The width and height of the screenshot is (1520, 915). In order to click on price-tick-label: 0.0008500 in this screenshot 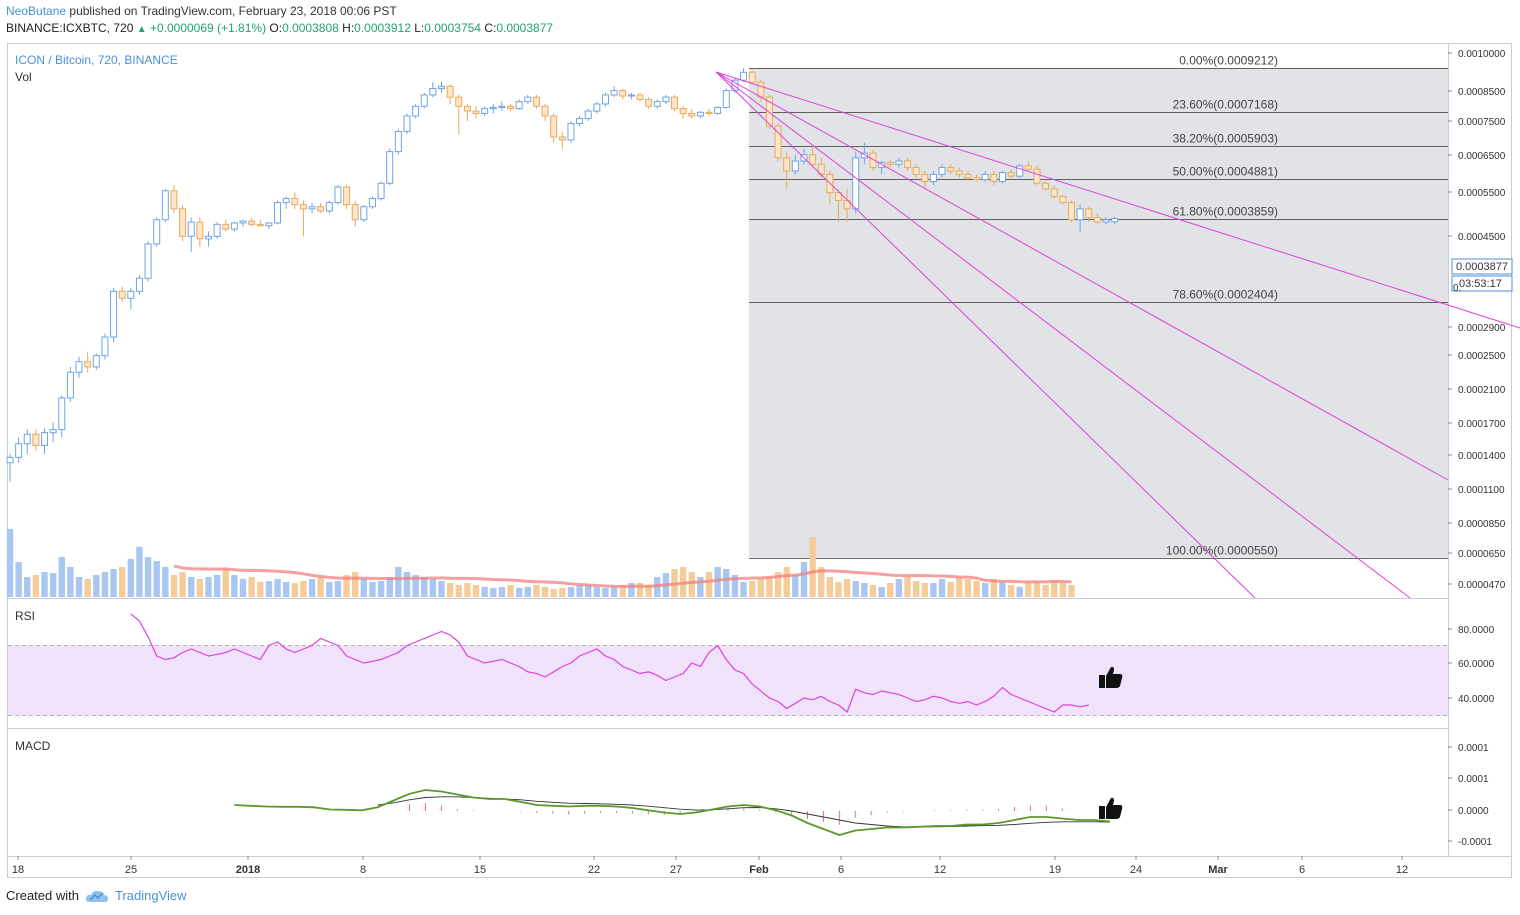, I will do `click(1482, 92)`.